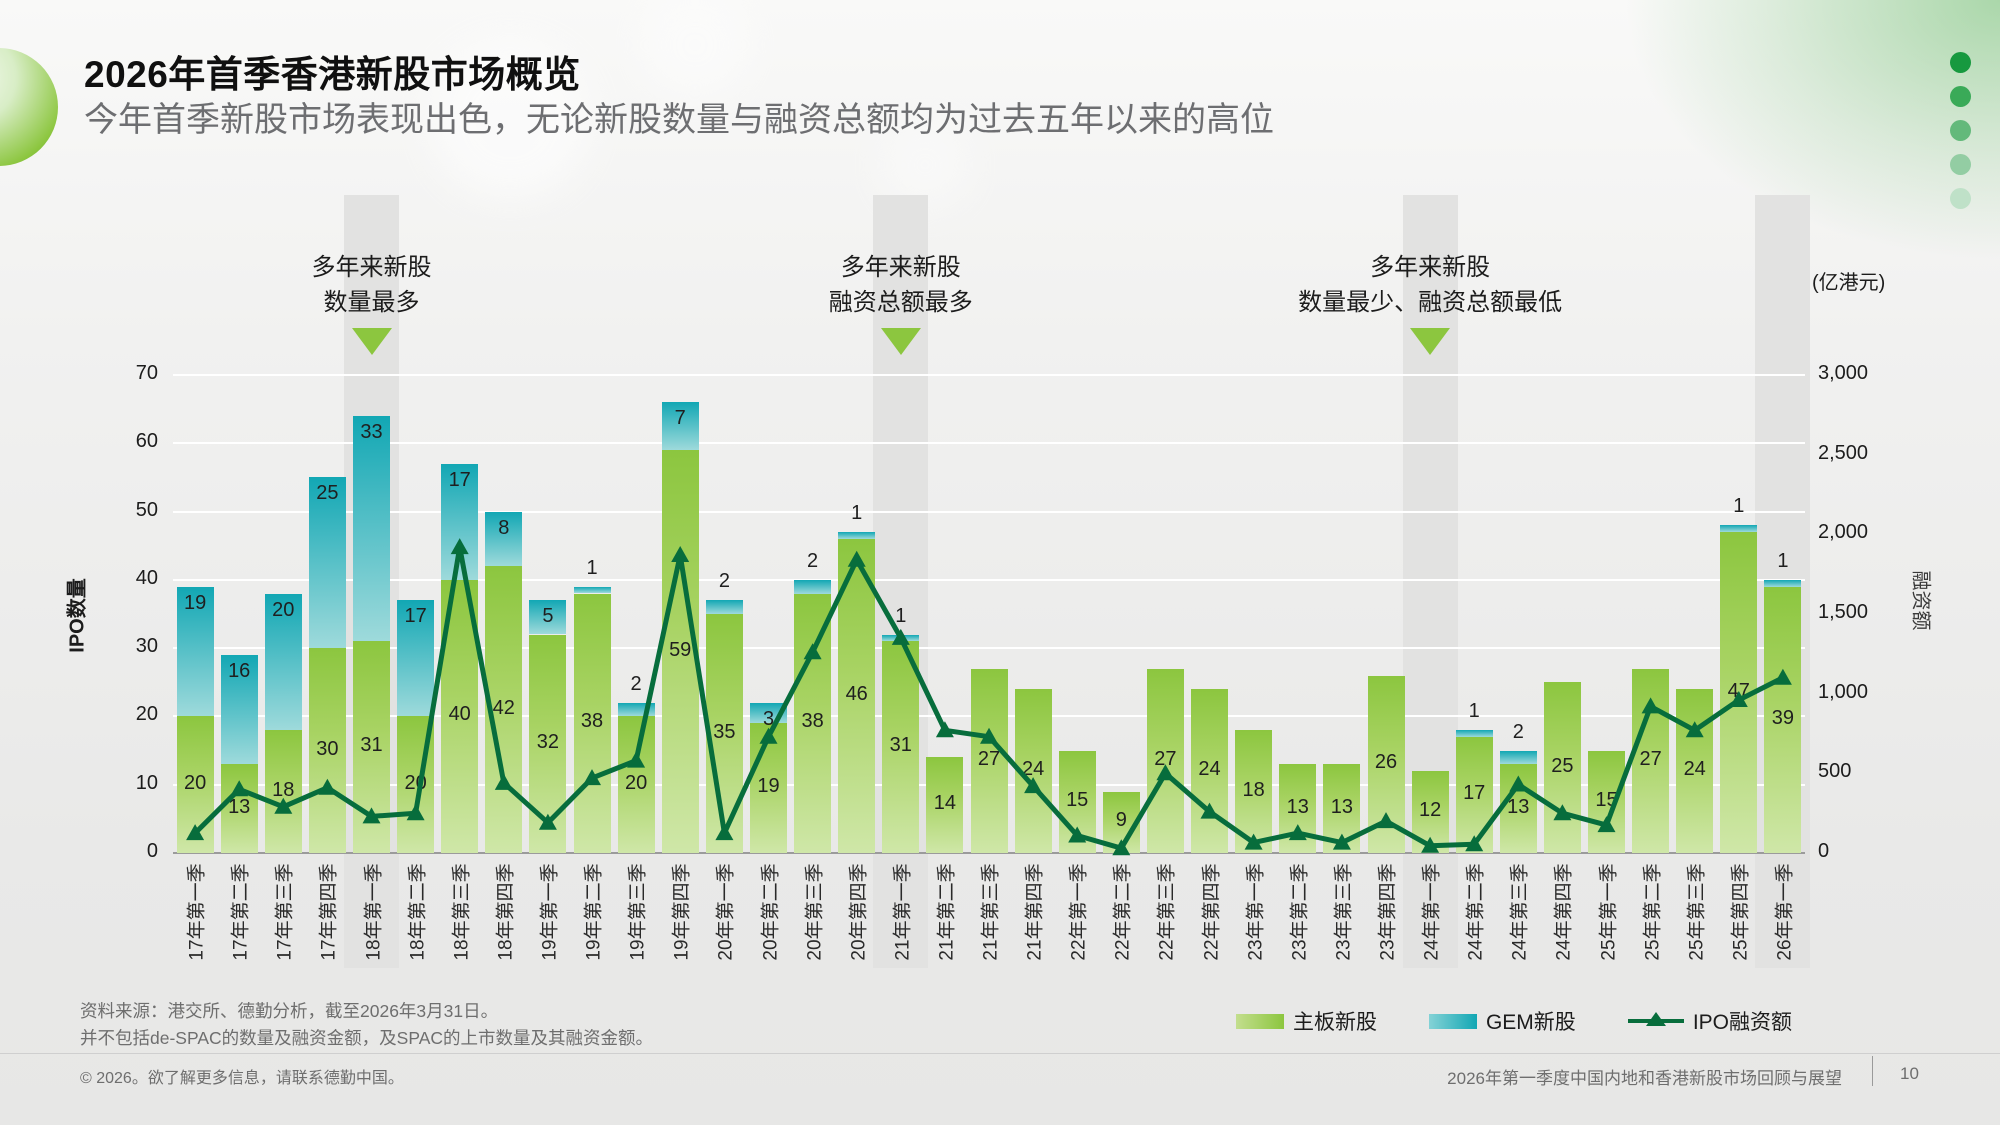  Describe the element at coordinates (373, 912) in the screenshot. I see `x-tick-text: 18年第一季` at that location.